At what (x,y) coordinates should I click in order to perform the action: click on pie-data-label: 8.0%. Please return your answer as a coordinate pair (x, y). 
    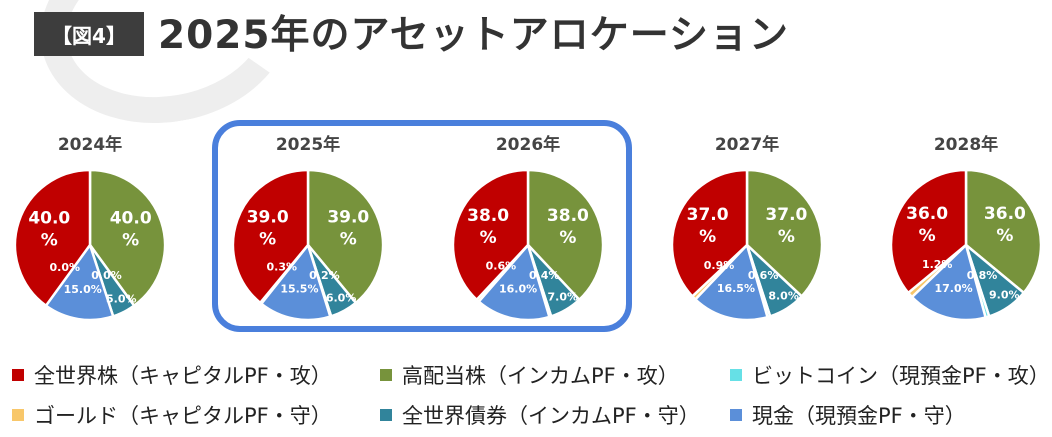
    Looking at the image, I should click on (783, 296).